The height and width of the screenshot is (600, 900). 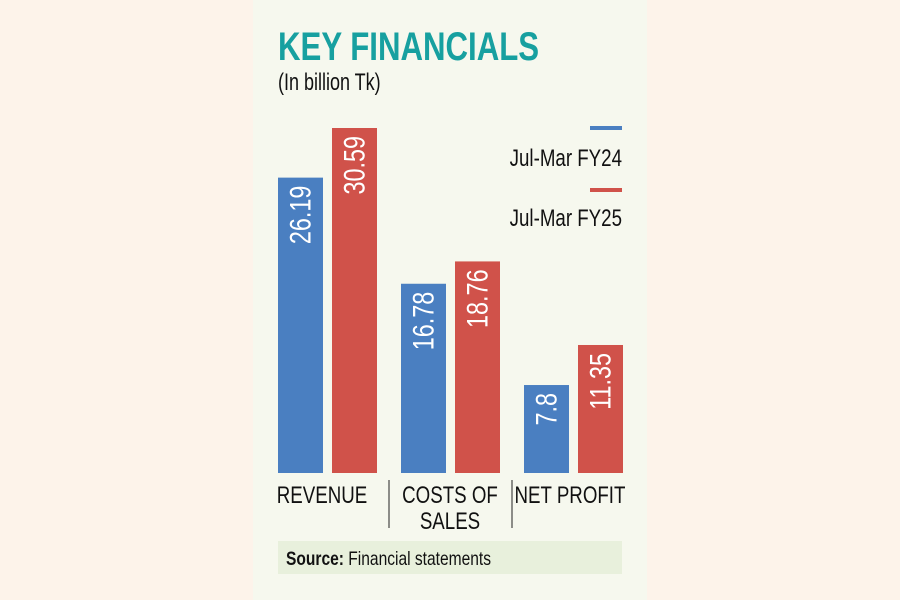 I want to click on source-note: Source: Financial statements, so click(x=388, y=559).